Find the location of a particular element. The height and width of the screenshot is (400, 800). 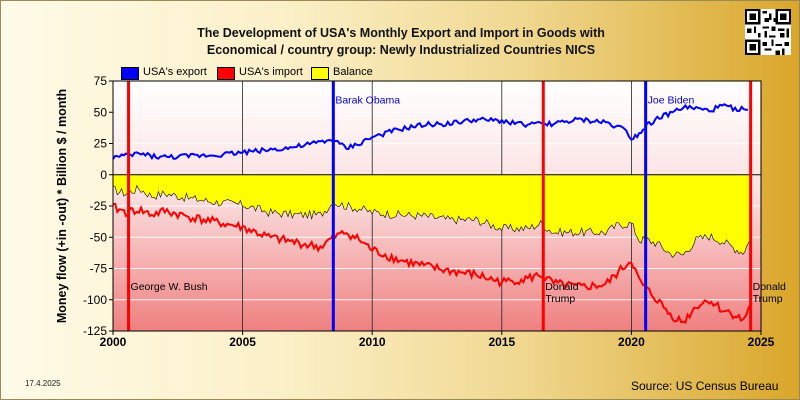

y-tick-label: 25 is located at coordinates (101, 144).